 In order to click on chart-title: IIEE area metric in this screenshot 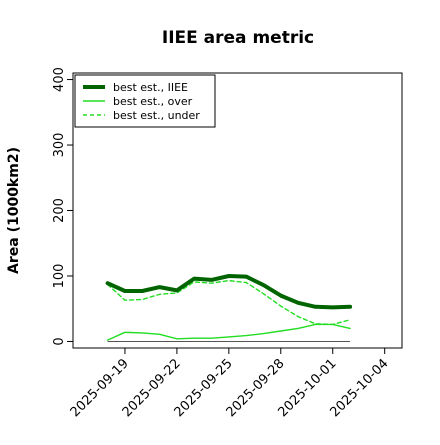, I will do `click(238, 38)`.